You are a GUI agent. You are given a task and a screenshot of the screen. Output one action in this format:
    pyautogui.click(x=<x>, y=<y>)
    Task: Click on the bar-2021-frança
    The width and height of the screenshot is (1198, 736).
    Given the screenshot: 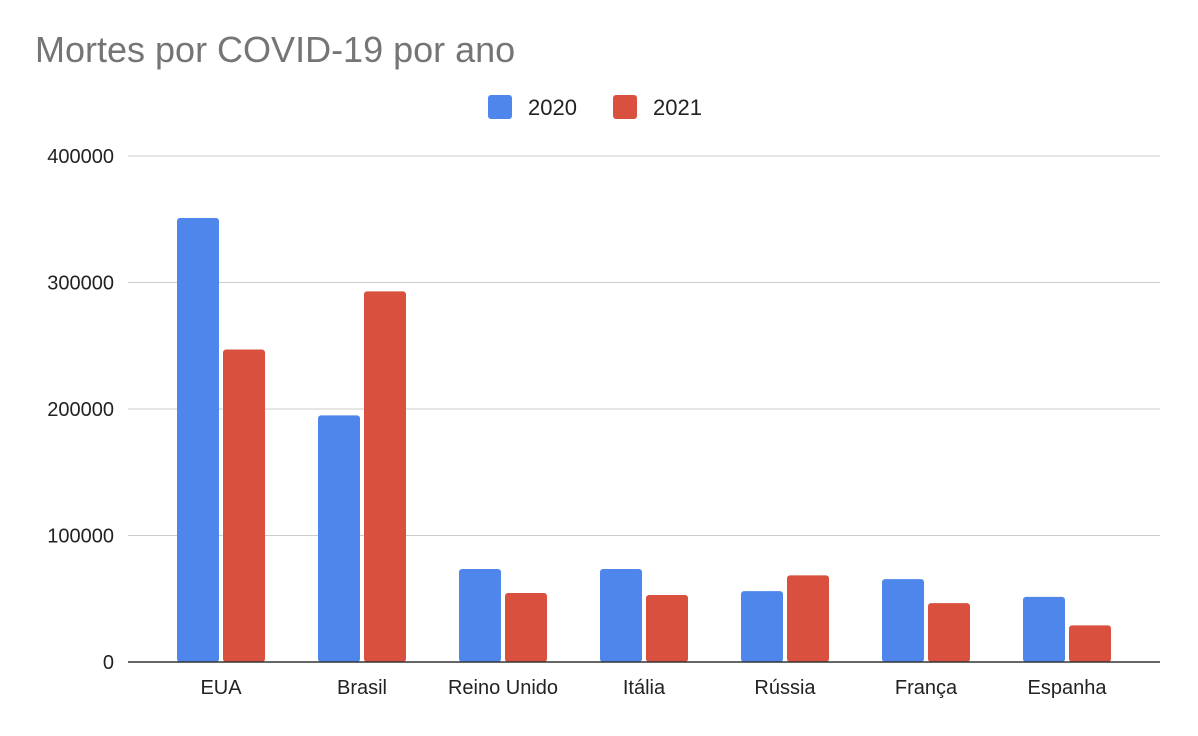 What is the action you would take?
    pyautogui.click(x=949, y=632)
    